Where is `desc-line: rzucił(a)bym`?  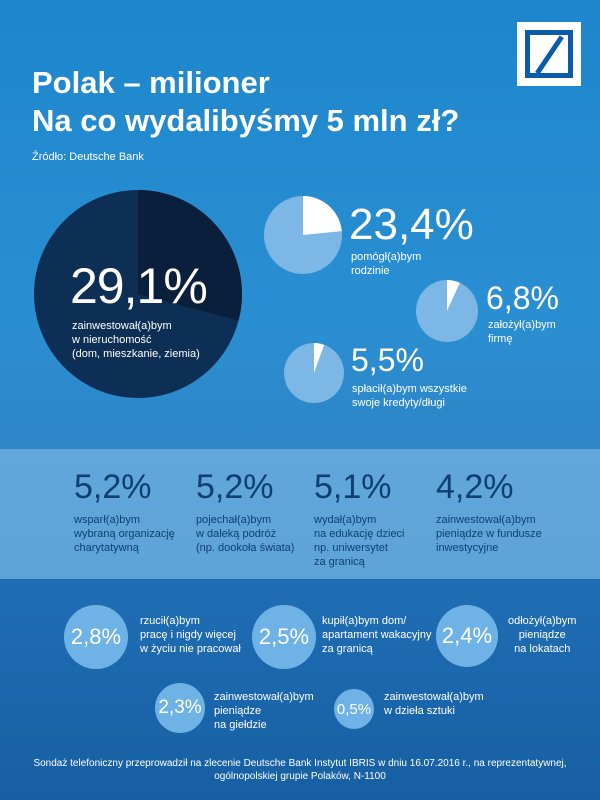 desc-line: rzucił(a)bym is located at coordinates (170, 621).